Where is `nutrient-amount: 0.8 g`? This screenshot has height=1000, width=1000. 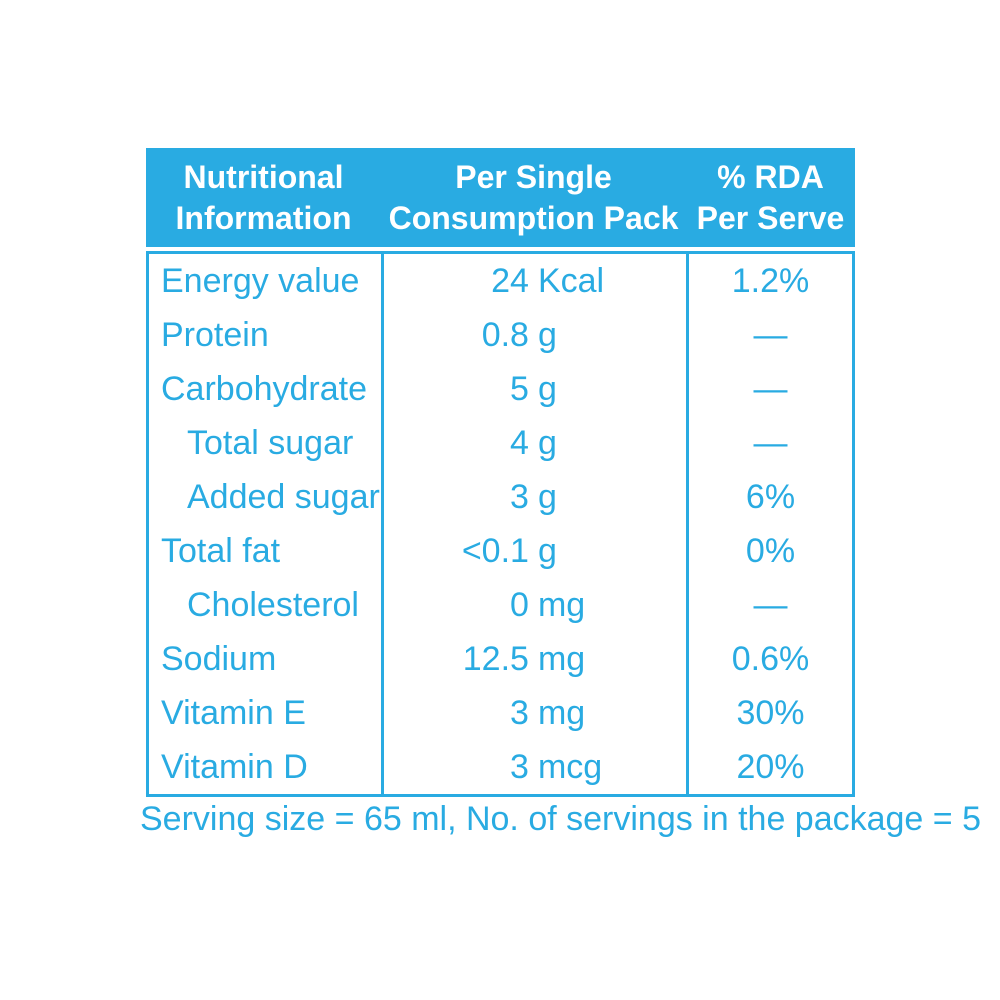 nutrient-amount: 0.8 g is located at coordinates (533, 335).